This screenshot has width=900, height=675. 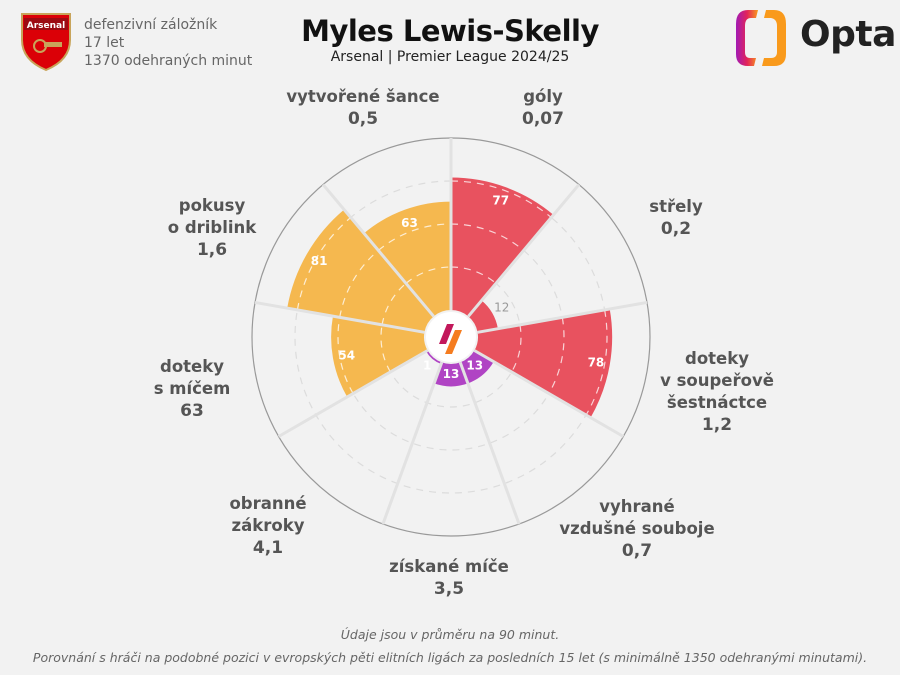 I want to click on arsenal-badge-icon: Arsenal, so click(x=46, y=42).